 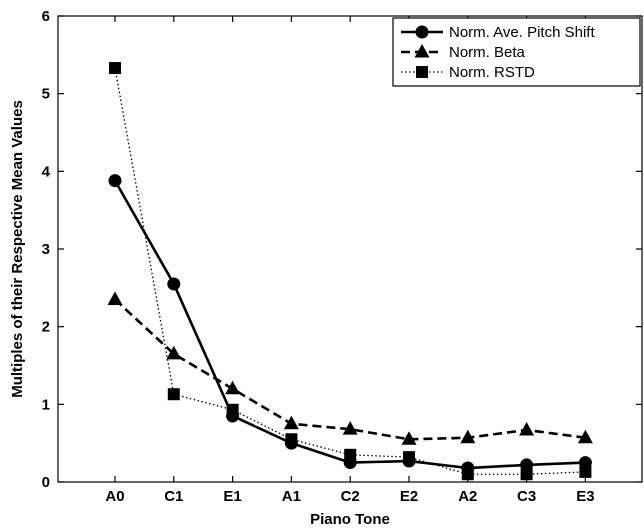 I want to click on x-tick-label: E3, so click(x=585, y=496).